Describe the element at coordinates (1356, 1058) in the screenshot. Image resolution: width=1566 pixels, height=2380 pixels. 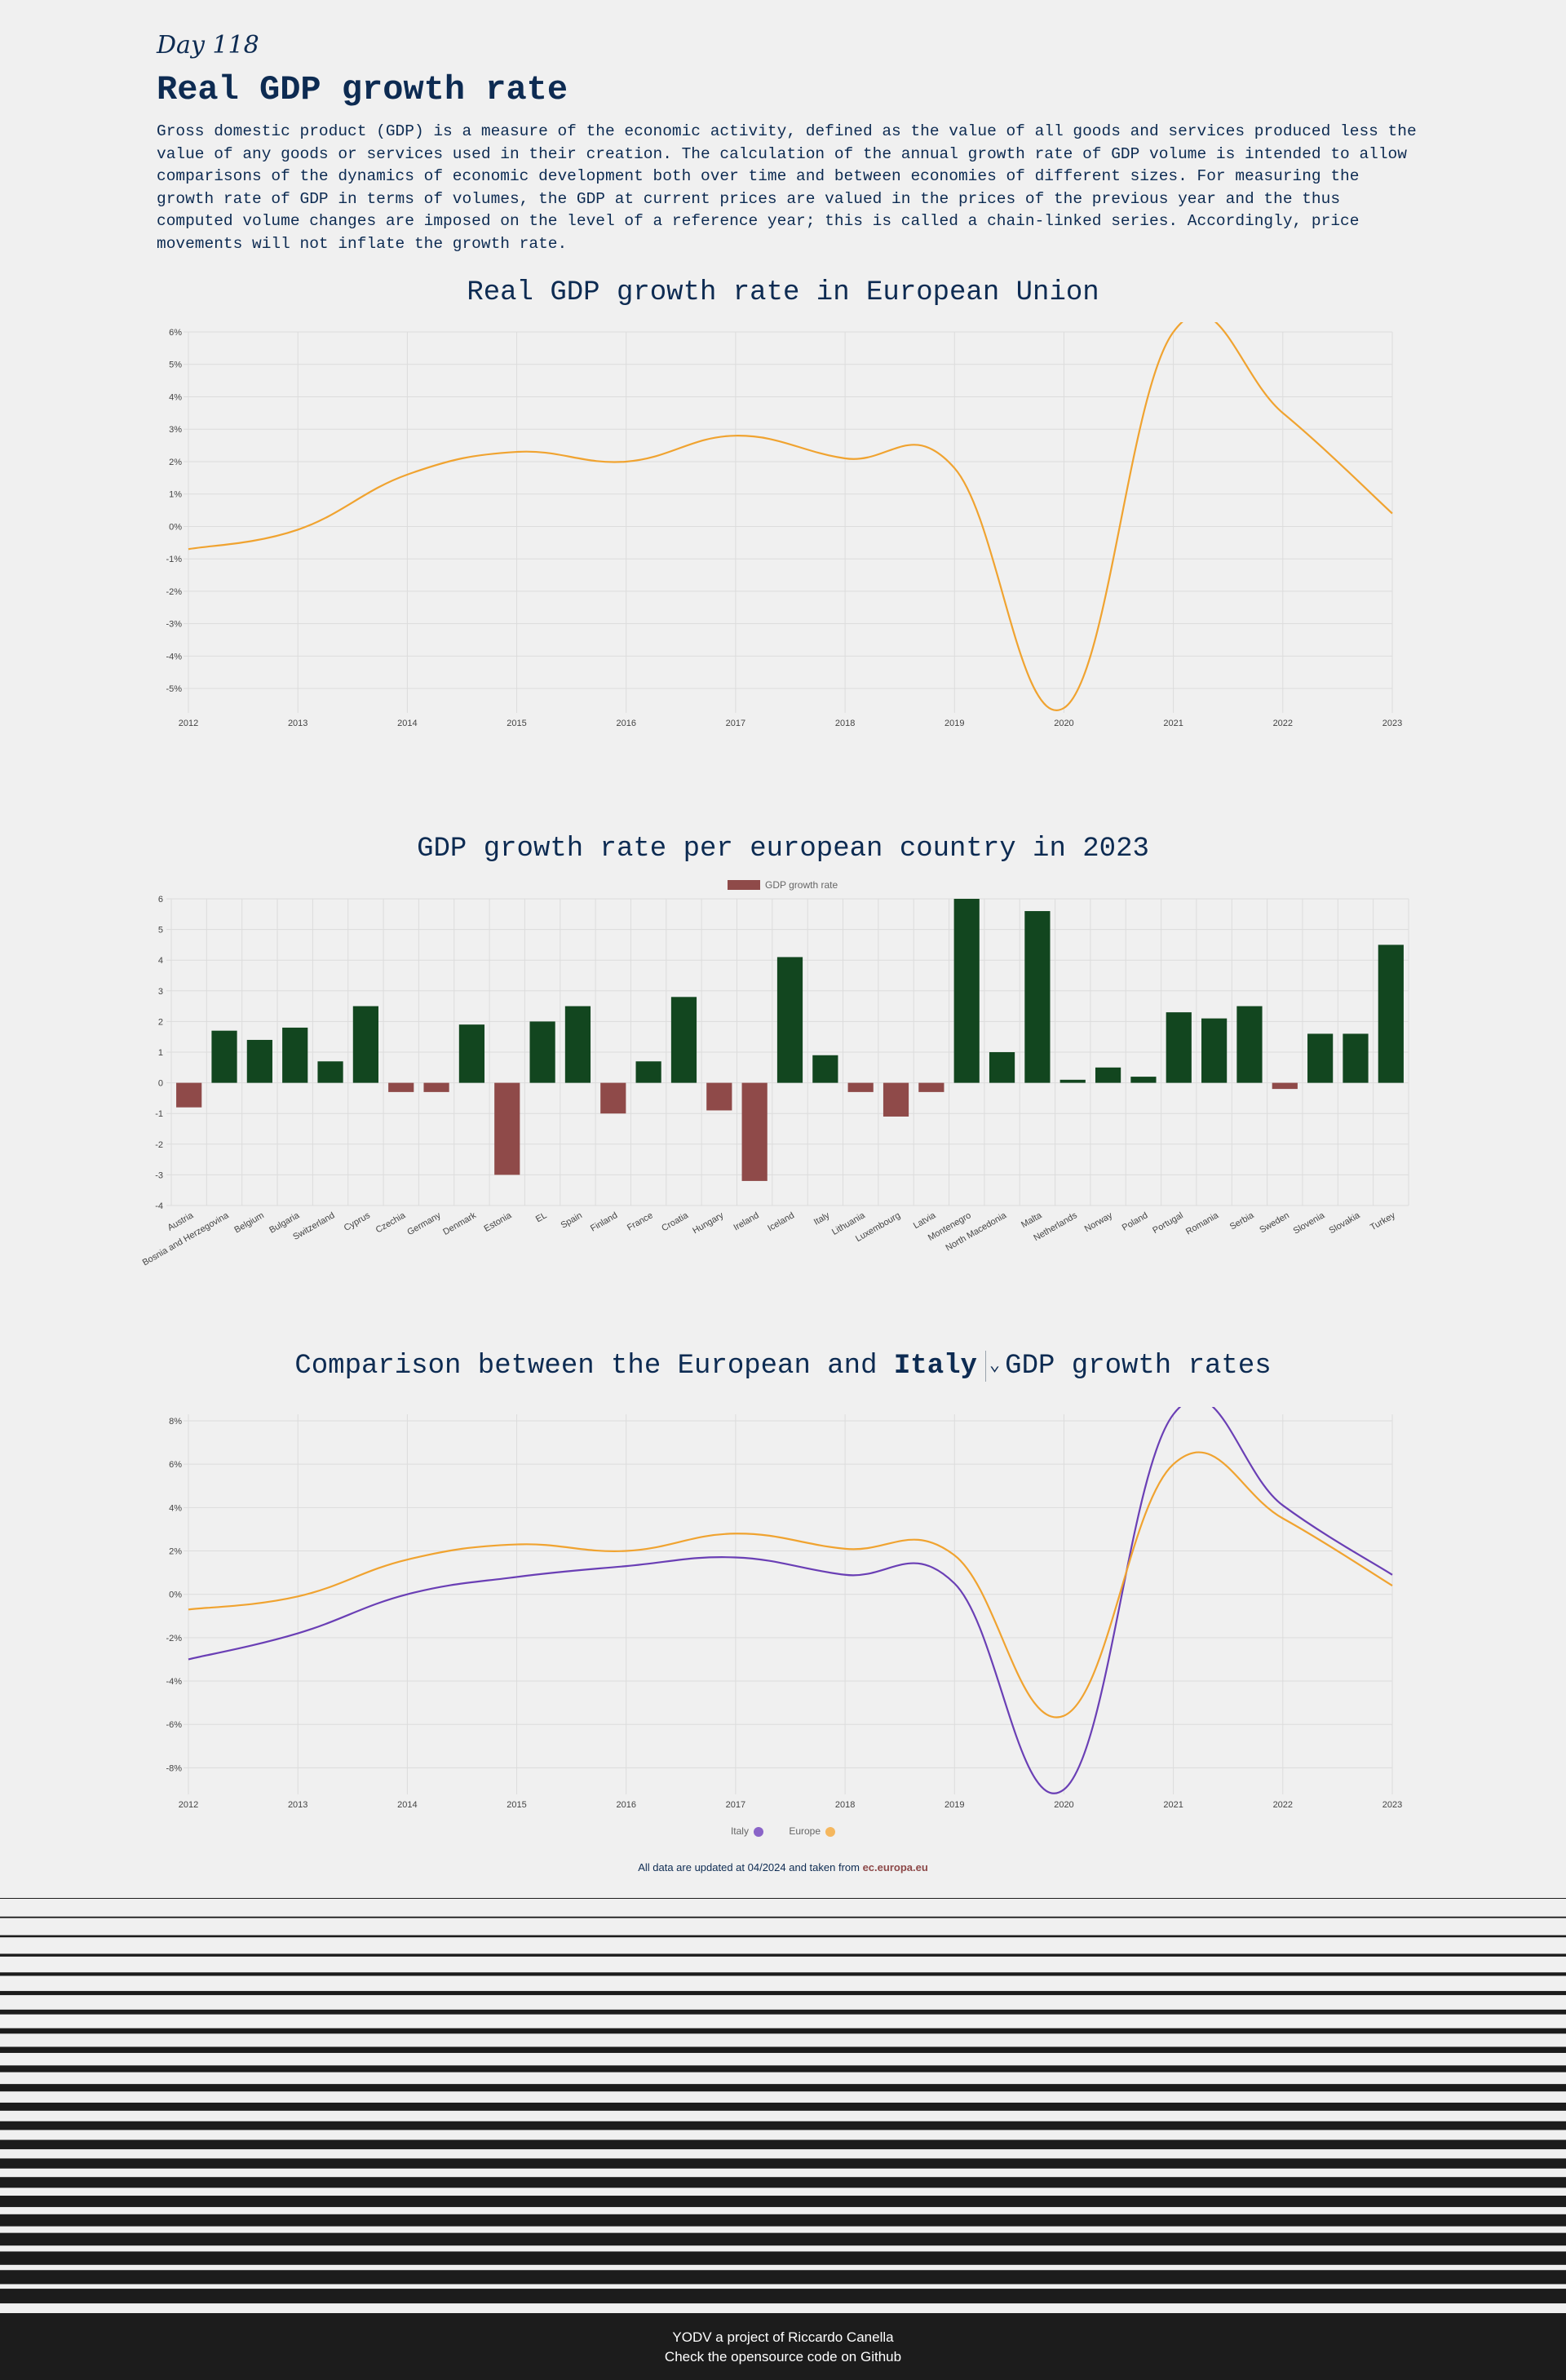
I see `bar-slovakia` at that location.